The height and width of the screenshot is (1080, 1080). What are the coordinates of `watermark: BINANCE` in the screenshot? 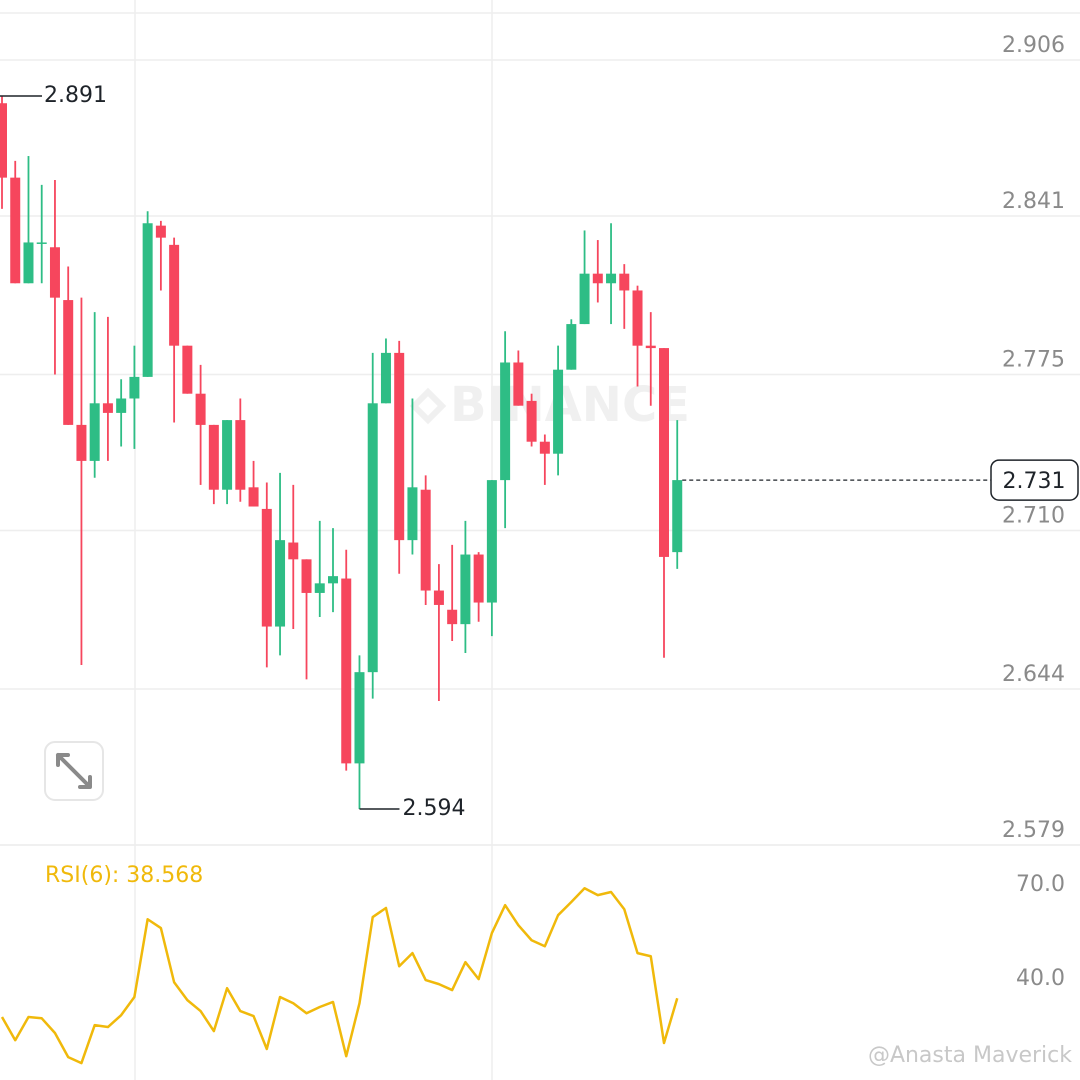 It's located at (549, 405).